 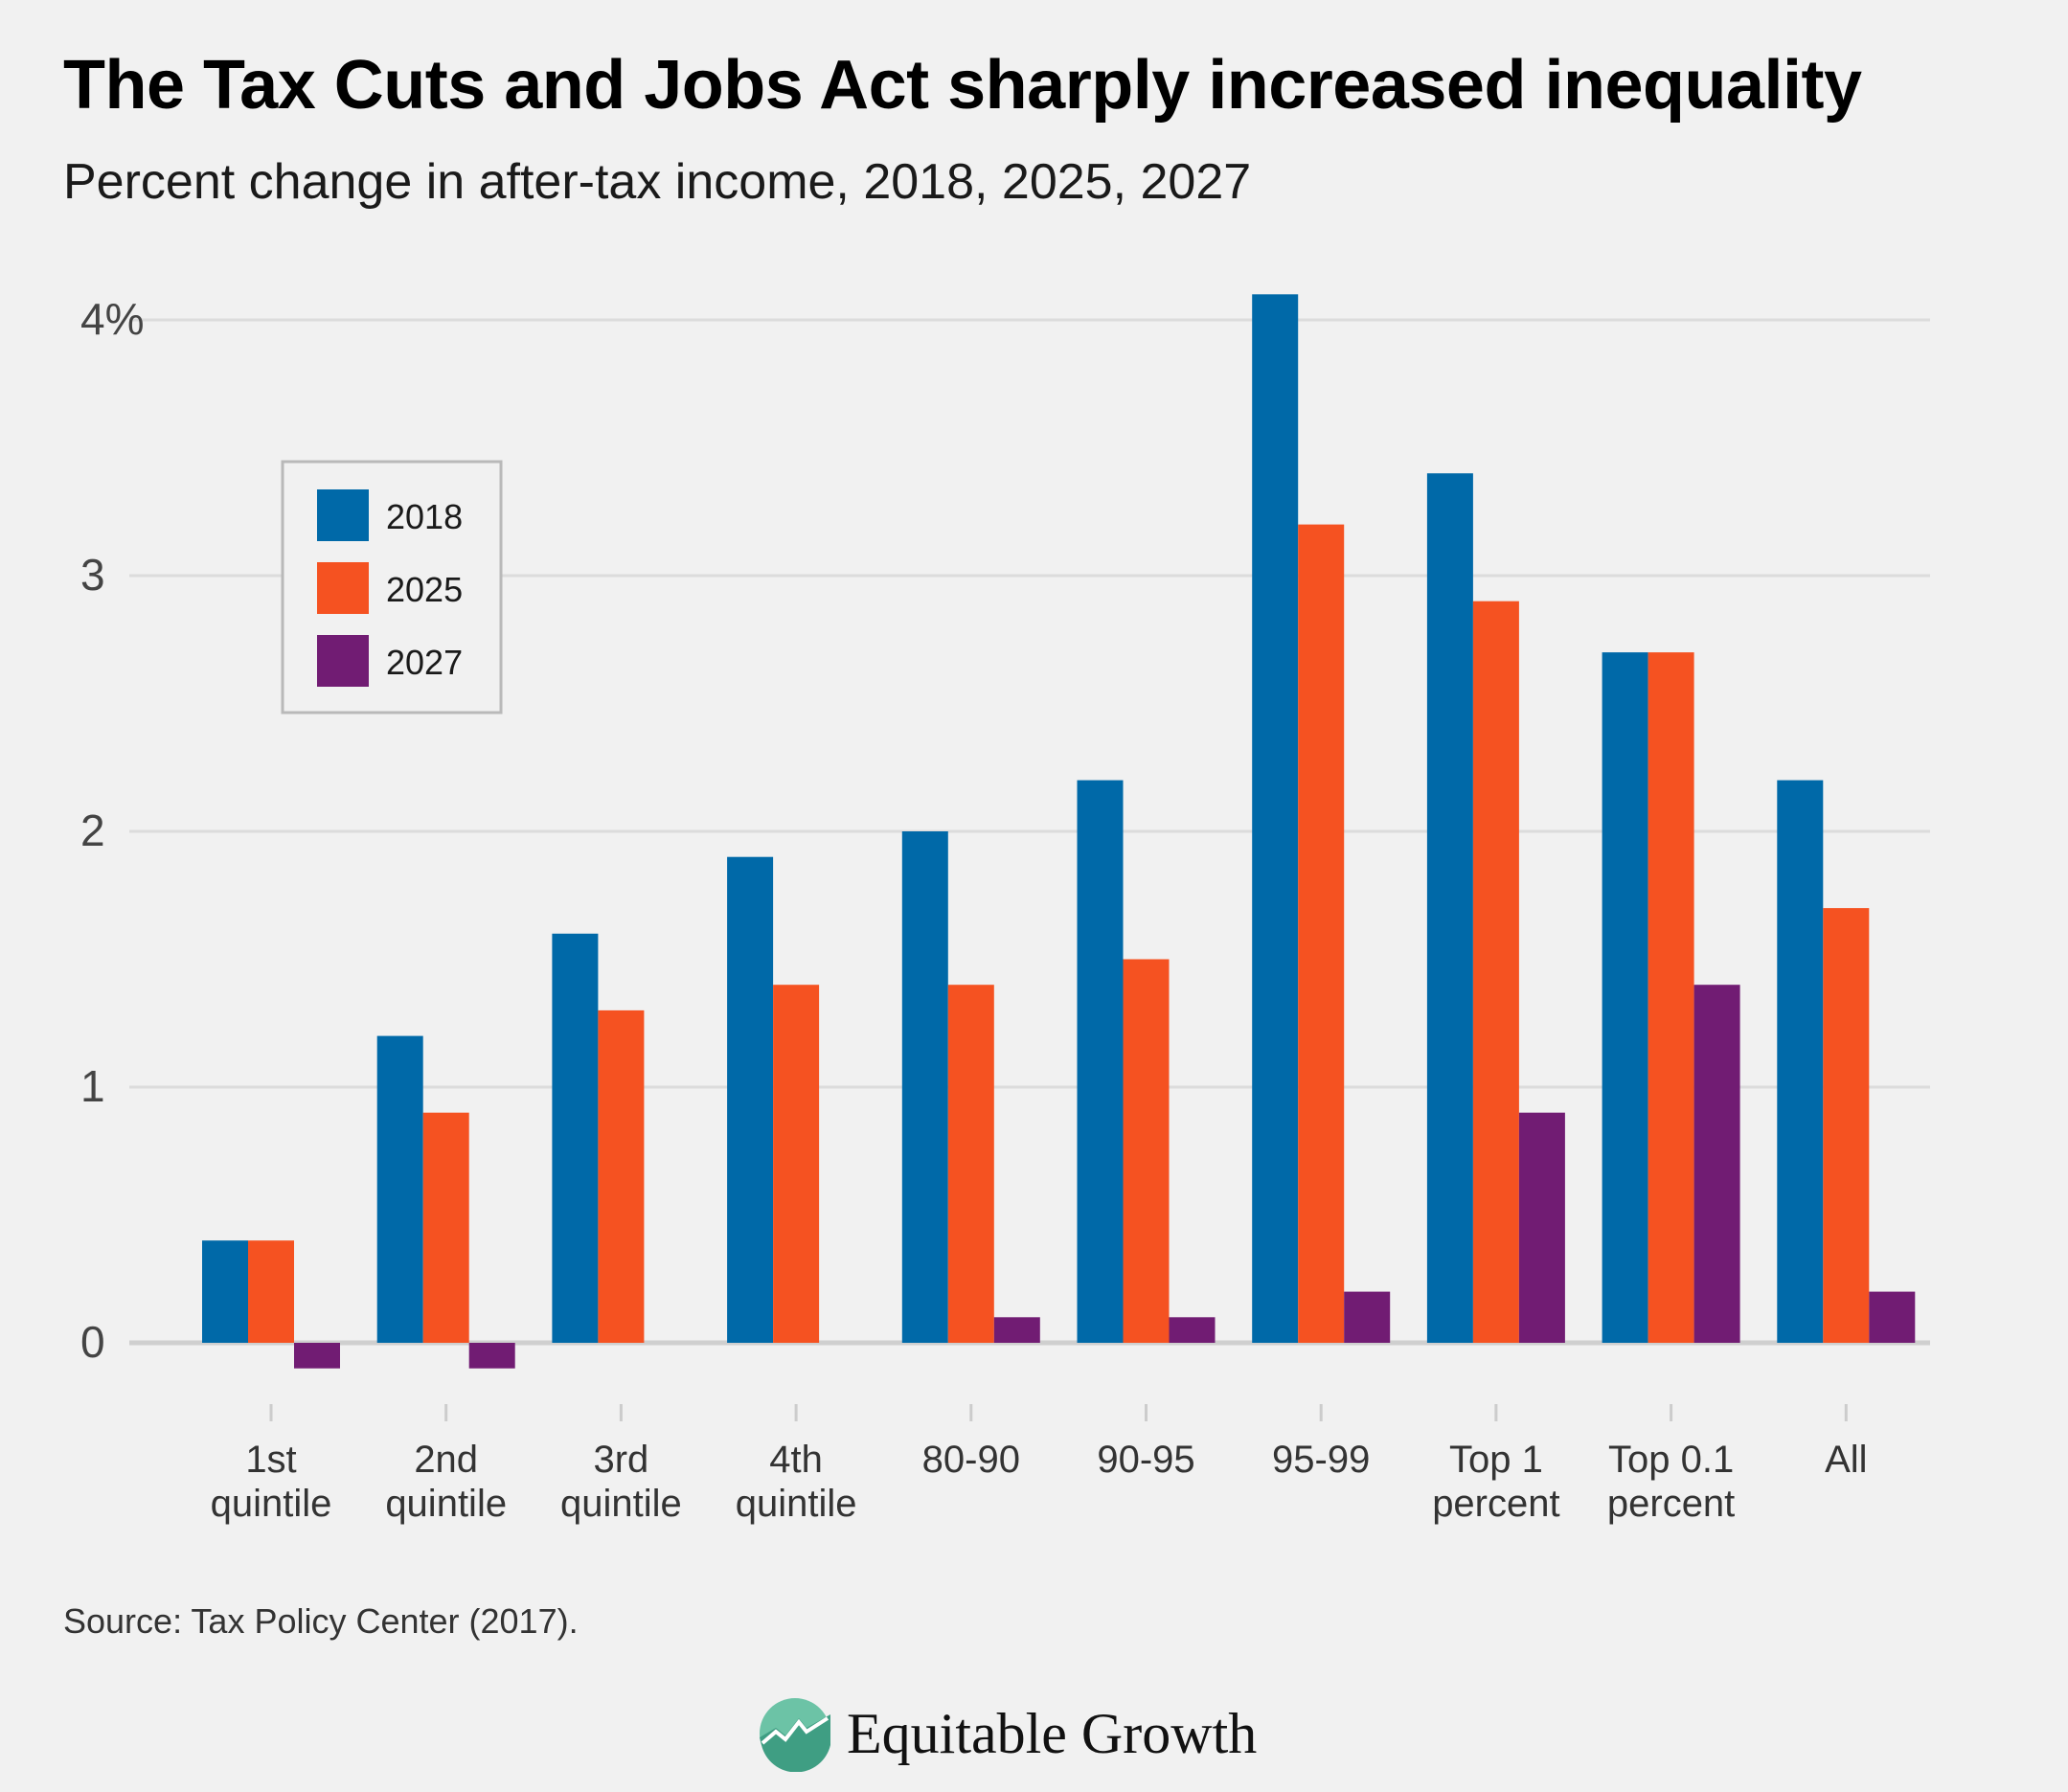 I want to click on x-tick-label: 80-90, so click(x=971, y=1460).